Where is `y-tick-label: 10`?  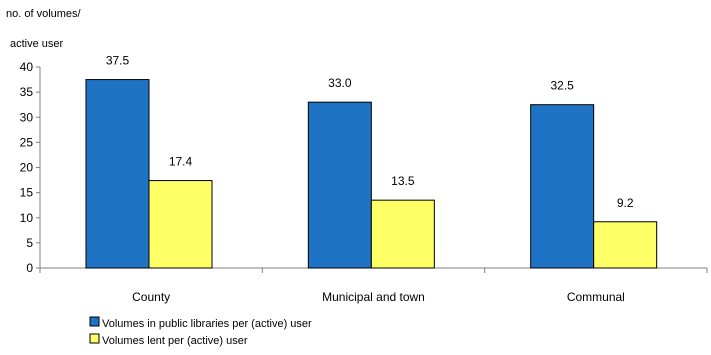
y-tick-label: 10 is located at coordinates (27, 218).